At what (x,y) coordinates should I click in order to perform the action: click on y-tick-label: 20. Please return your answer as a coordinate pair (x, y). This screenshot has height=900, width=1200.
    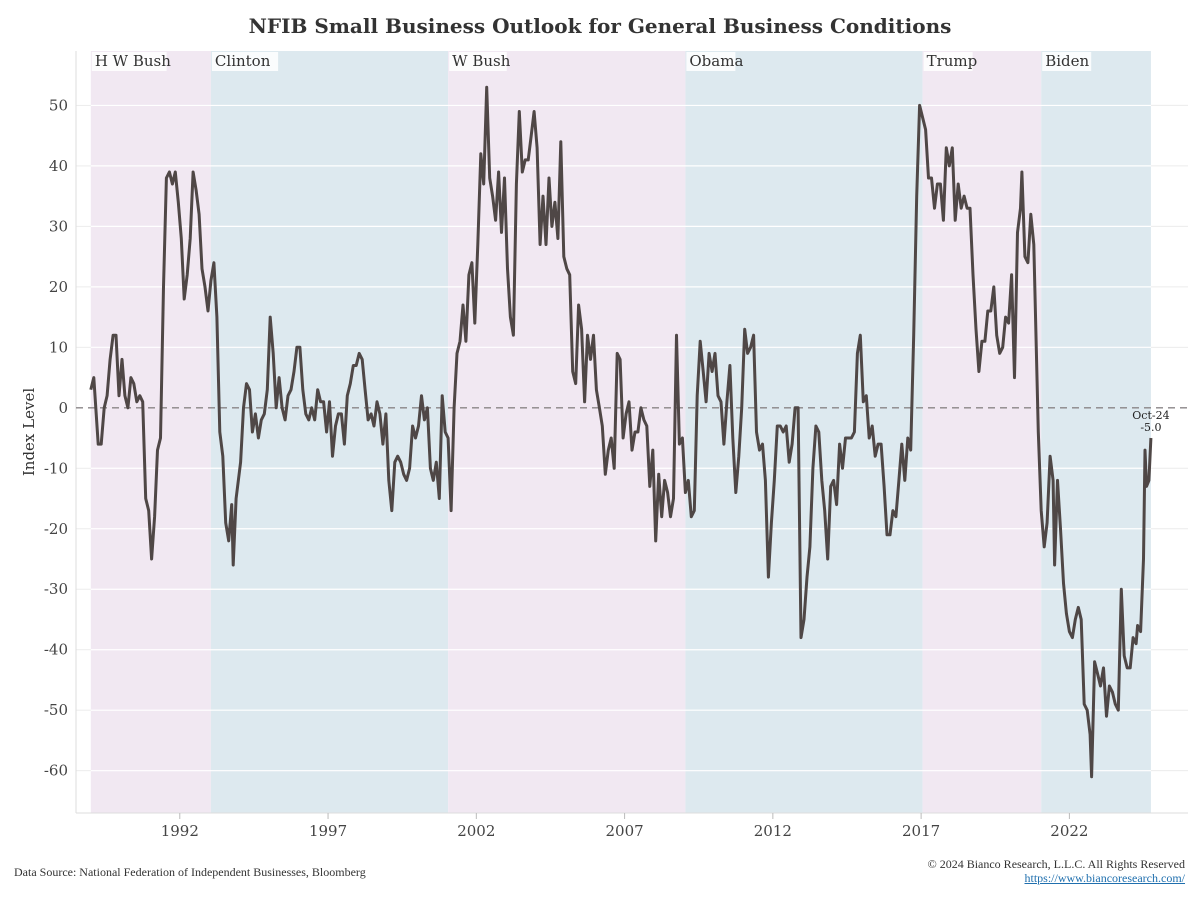
    Looking at the image, I should click on (58, 287).